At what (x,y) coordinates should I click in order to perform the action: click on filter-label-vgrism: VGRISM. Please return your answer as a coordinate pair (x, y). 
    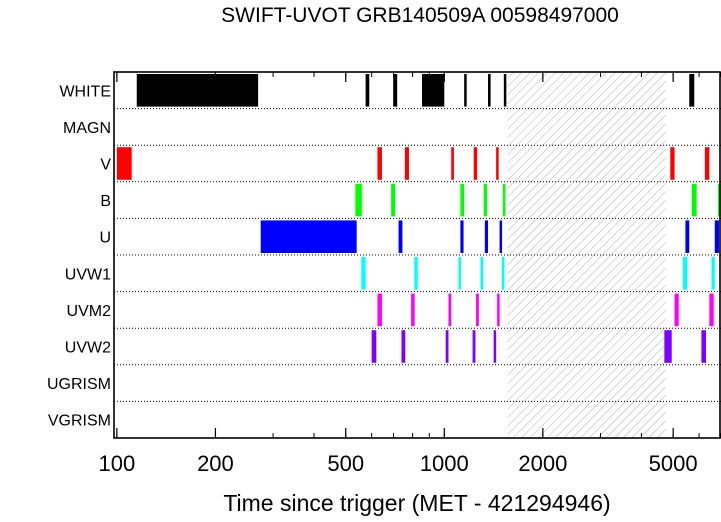
    Looking at the image, I should click on (79, 421).